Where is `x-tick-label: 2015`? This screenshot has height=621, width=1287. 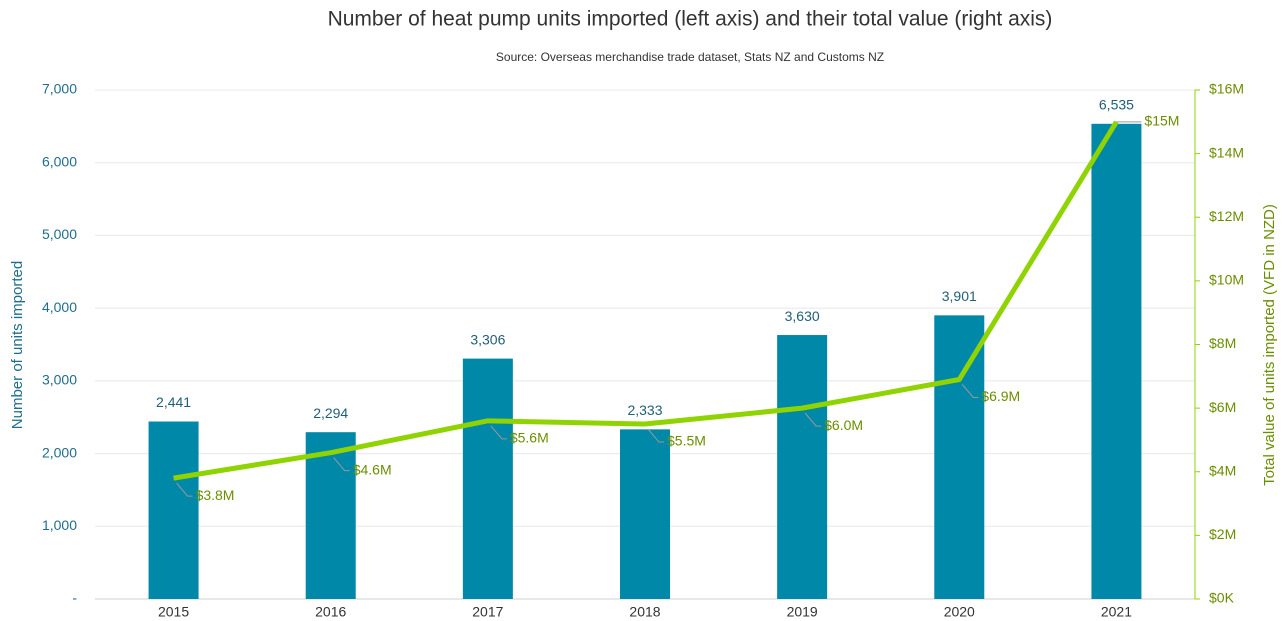
x-tick-label: 2015 is located at coordinates (173, 612).